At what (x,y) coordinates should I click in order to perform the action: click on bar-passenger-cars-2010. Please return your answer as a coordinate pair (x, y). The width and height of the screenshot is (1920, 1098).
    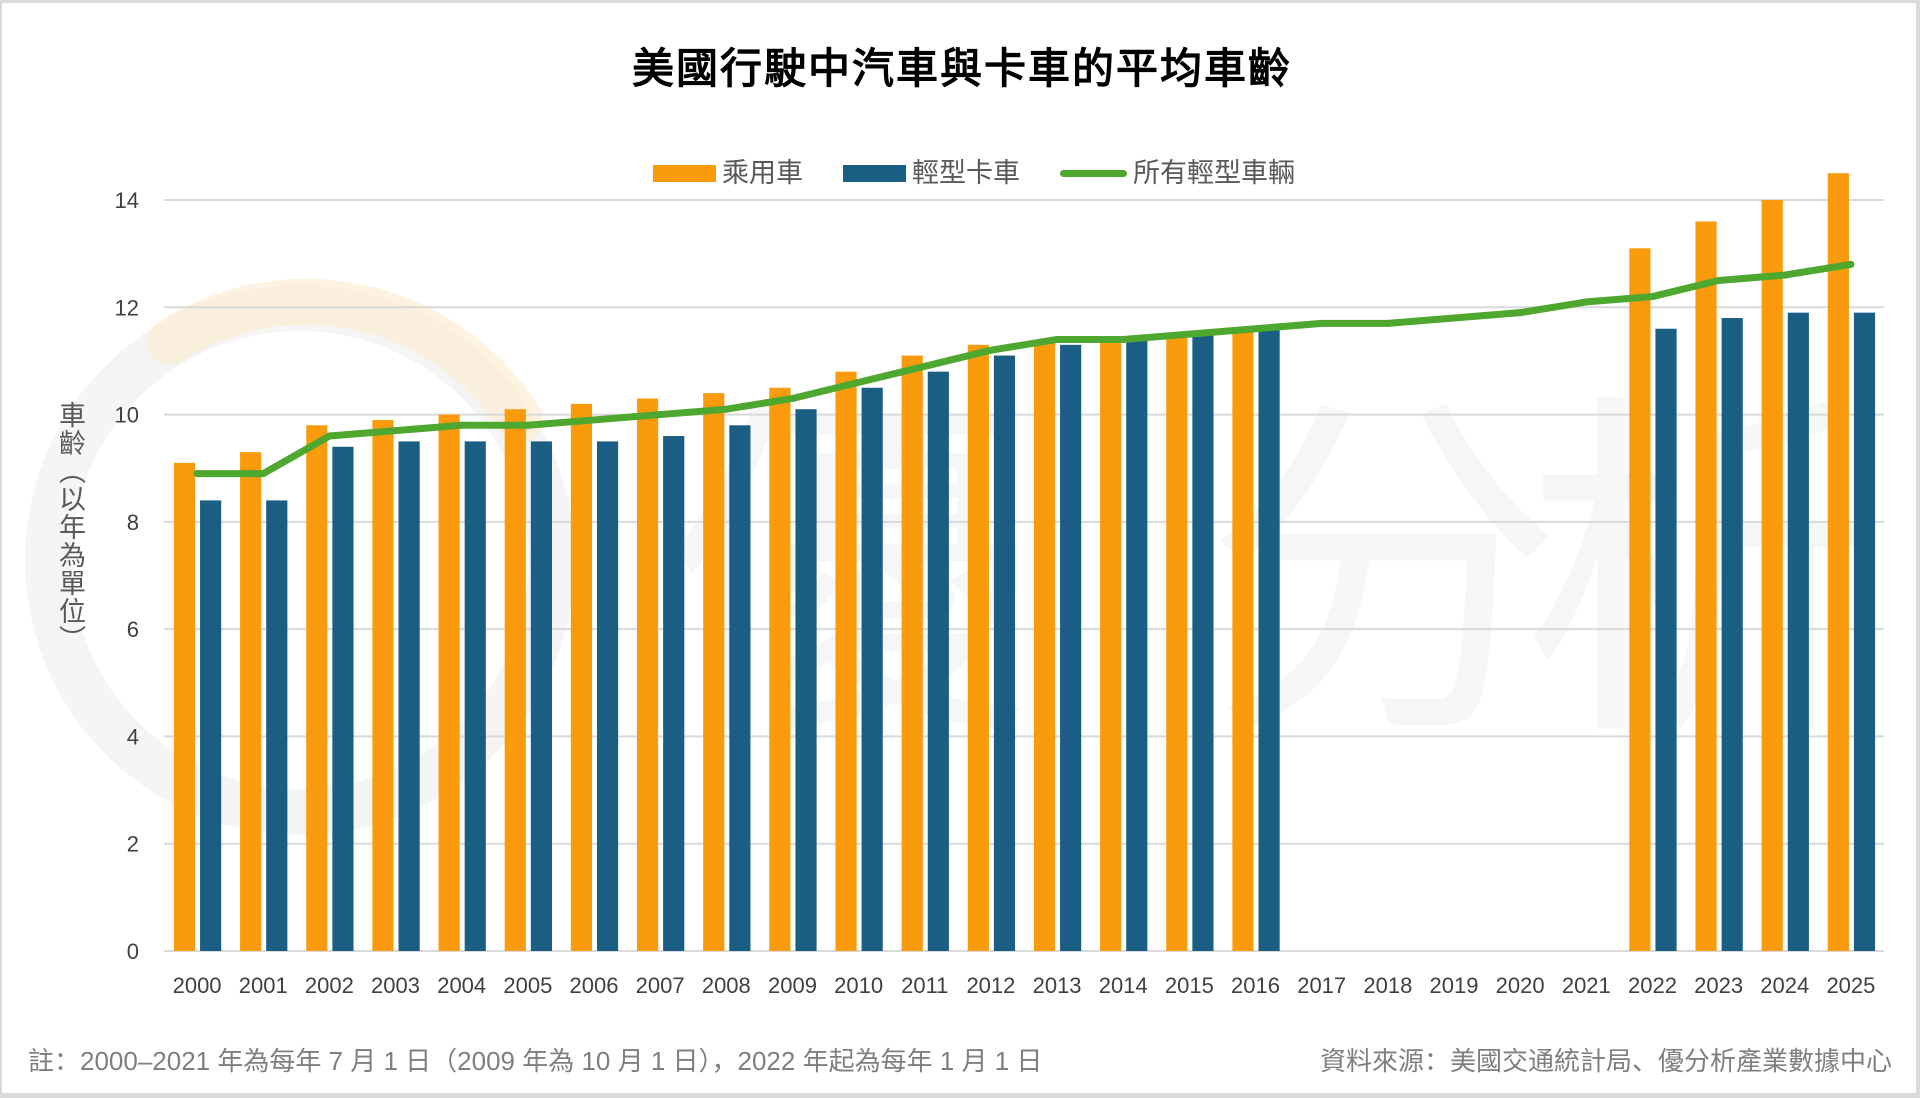
    Looking at the image, I should click on (846, 661).